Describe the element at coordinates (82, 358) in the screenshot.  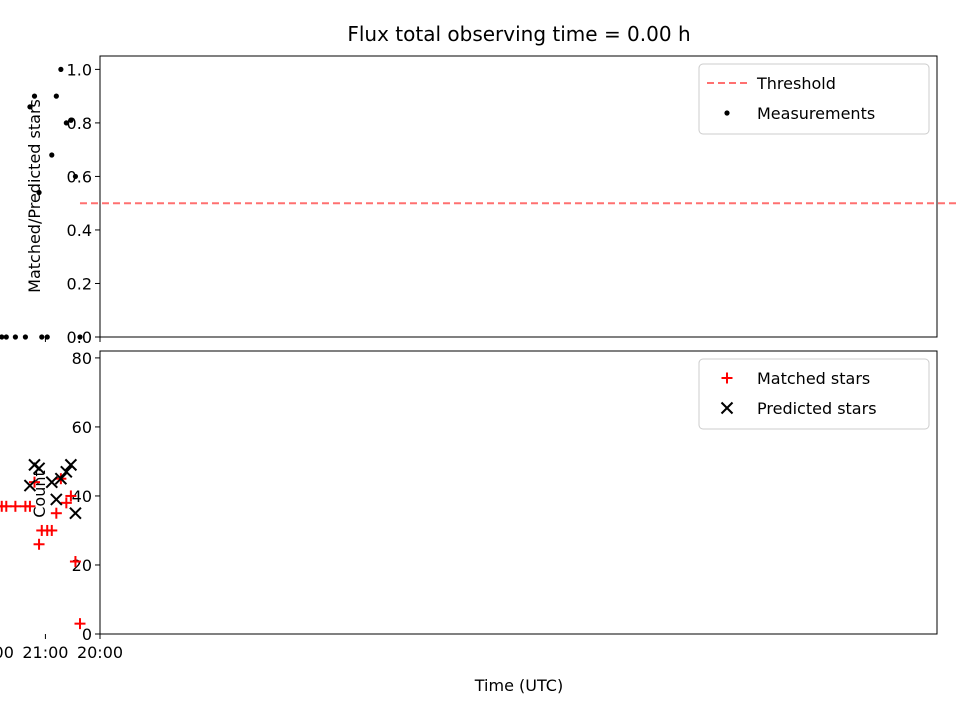
I see `y-tick-label: 80` at that location.